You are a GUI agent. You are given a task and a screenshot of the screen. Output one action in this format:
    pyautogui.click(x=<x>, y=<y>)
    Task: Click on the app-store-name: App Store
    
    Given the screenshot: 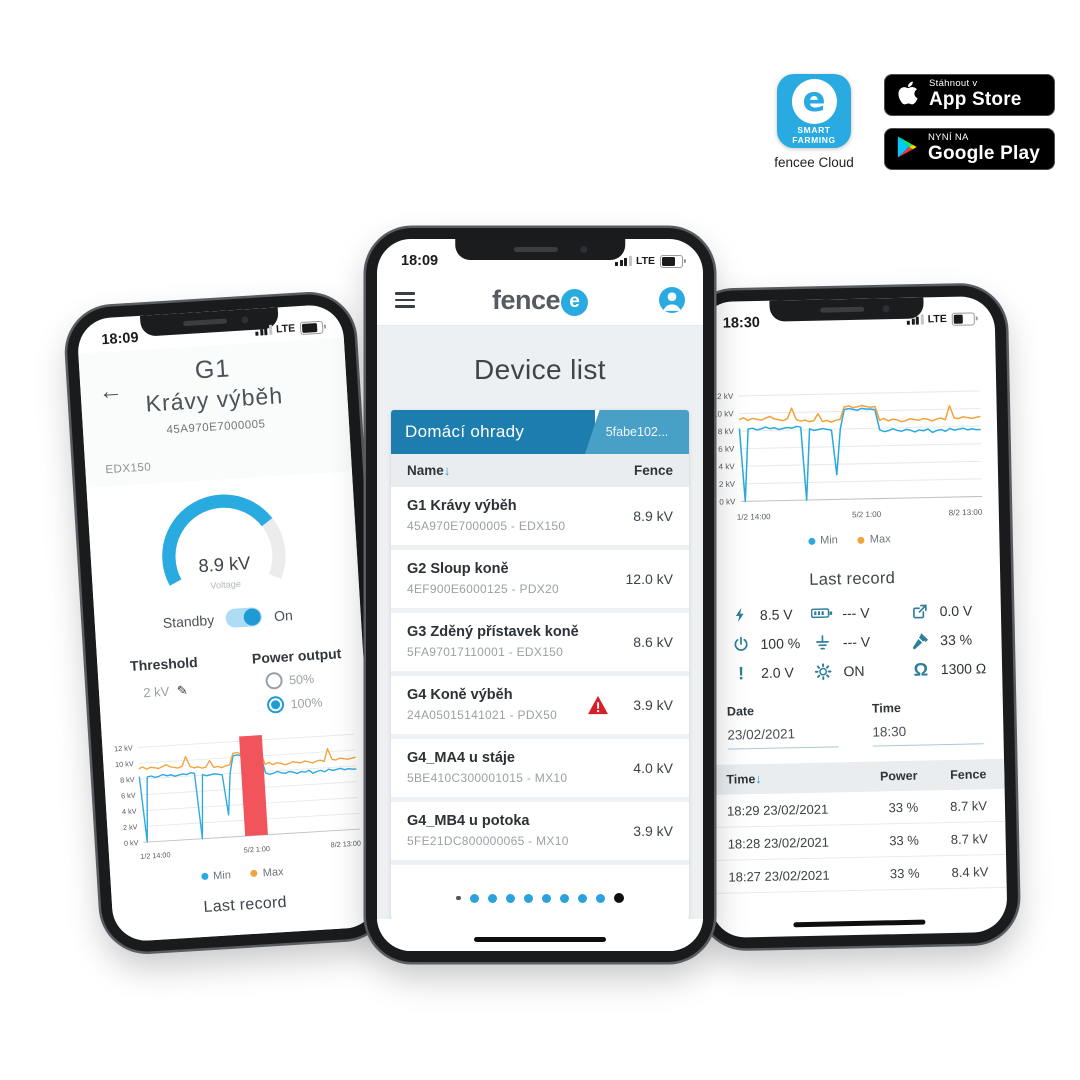 What is the action you would take?
    pyautogui.click(x=975, y=99)
    